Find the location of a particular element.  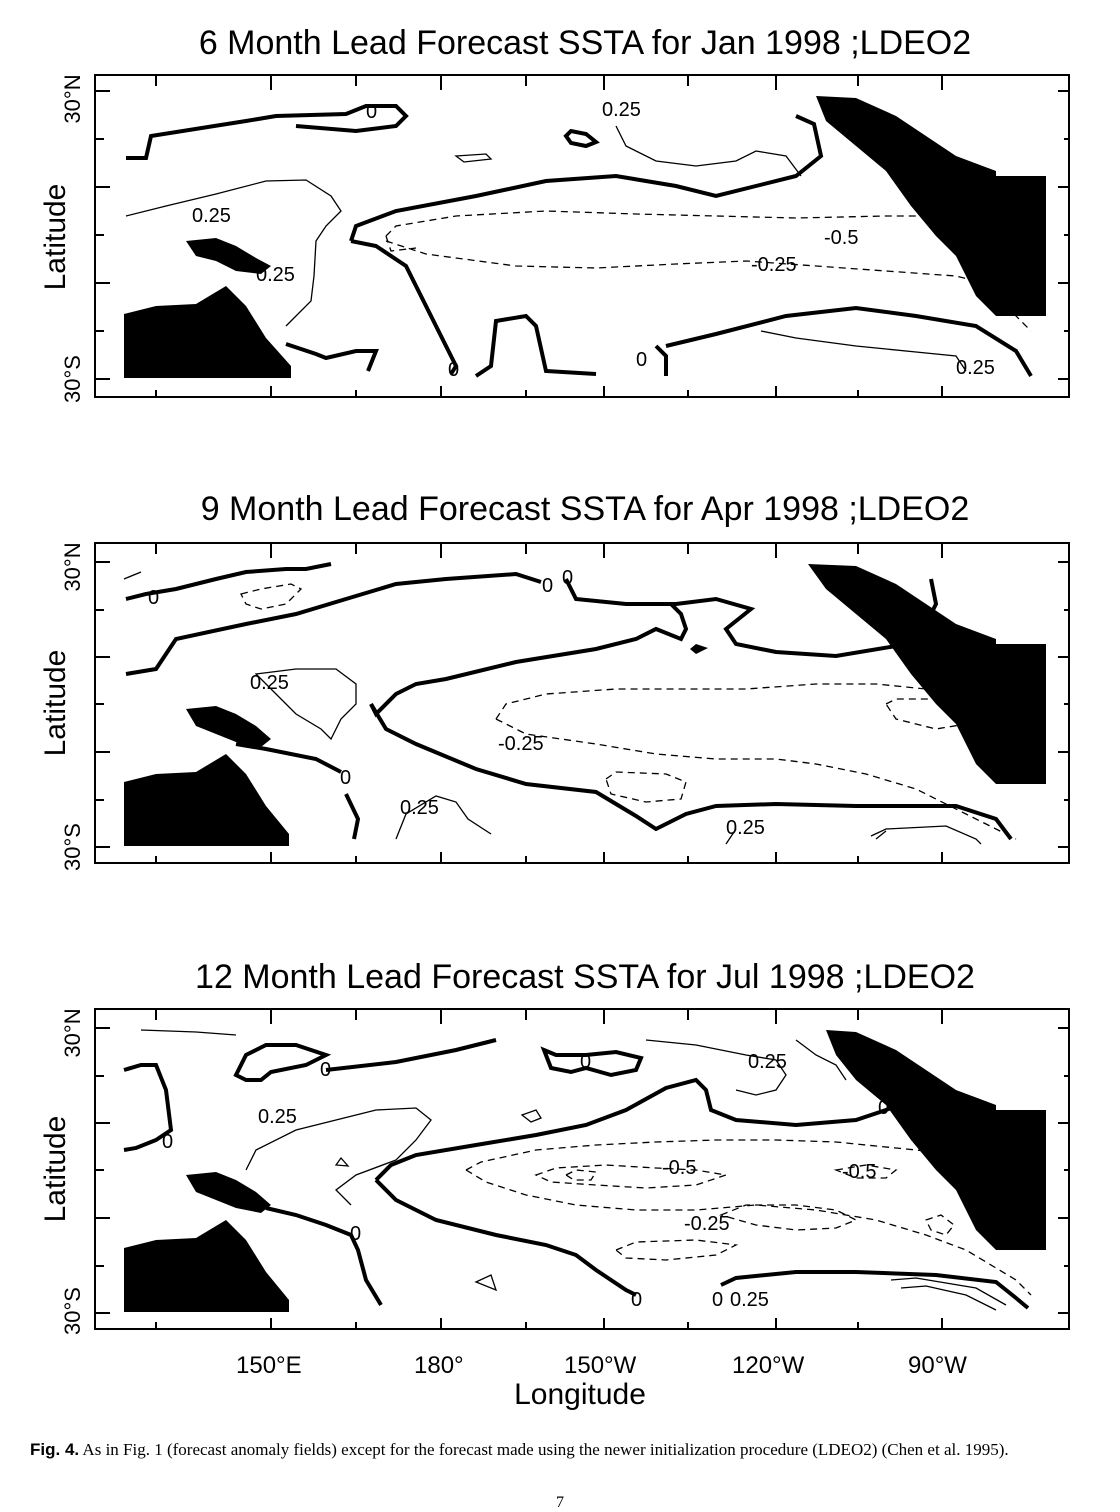

panel-3-zero-contours is located at coordinates (576, 1174).